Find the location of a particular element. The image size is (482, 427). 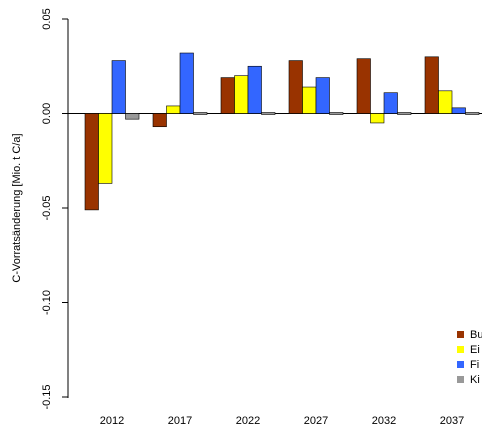

x-tick-label: 2017 is located at coordinates (180, 421).